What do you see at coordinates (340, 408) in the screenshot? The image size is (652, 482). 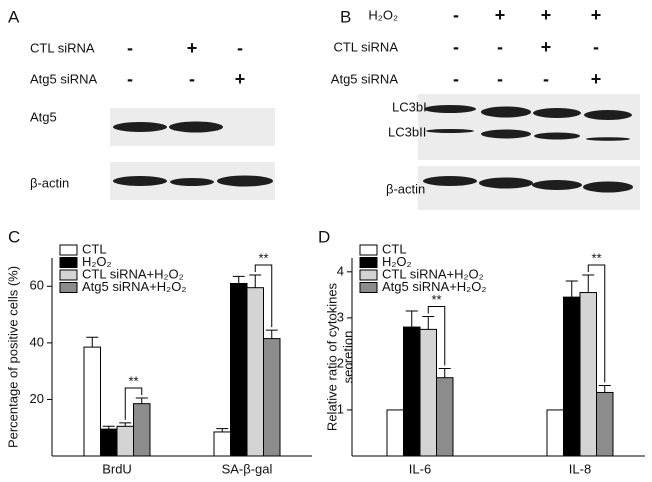 I see `y-tick-label: 1` at bounding box center [340, 408].